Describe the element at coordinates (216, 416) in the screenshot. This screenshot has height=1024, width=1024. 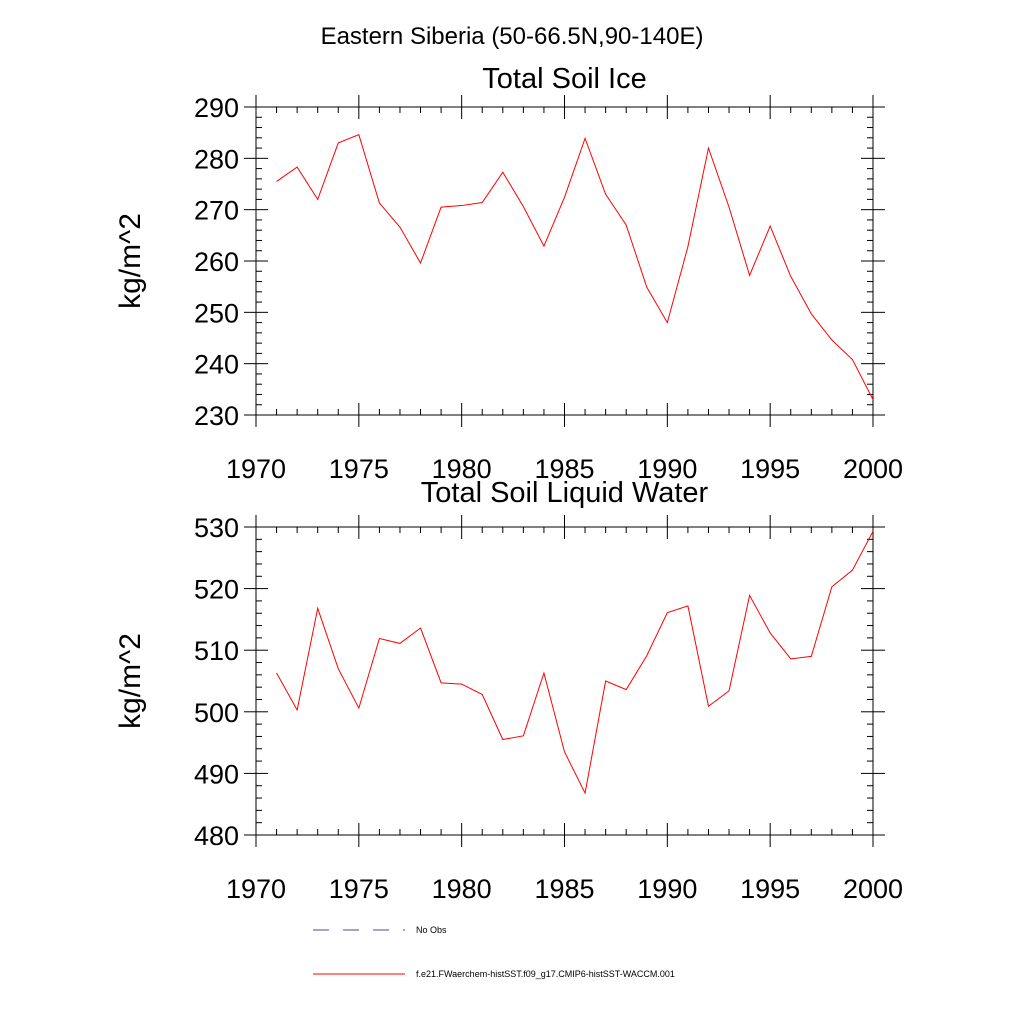
I see `y-tick-label: 230` at that location.